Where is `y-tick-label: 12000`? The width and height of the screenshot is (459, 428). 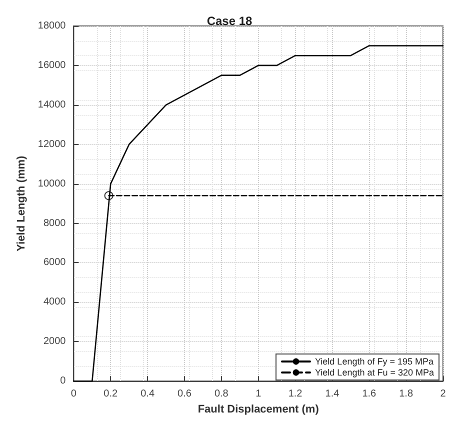
y-tick-label: 12000 is located at coordinates (52, 144).